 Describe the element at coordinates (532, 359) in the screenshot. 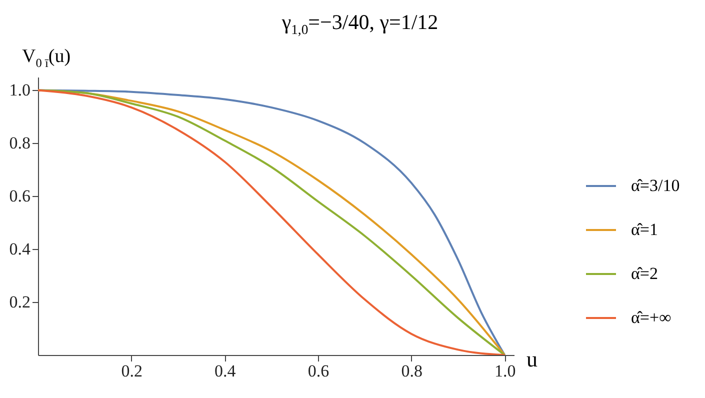

I see `x-axis-title: u` at that location.